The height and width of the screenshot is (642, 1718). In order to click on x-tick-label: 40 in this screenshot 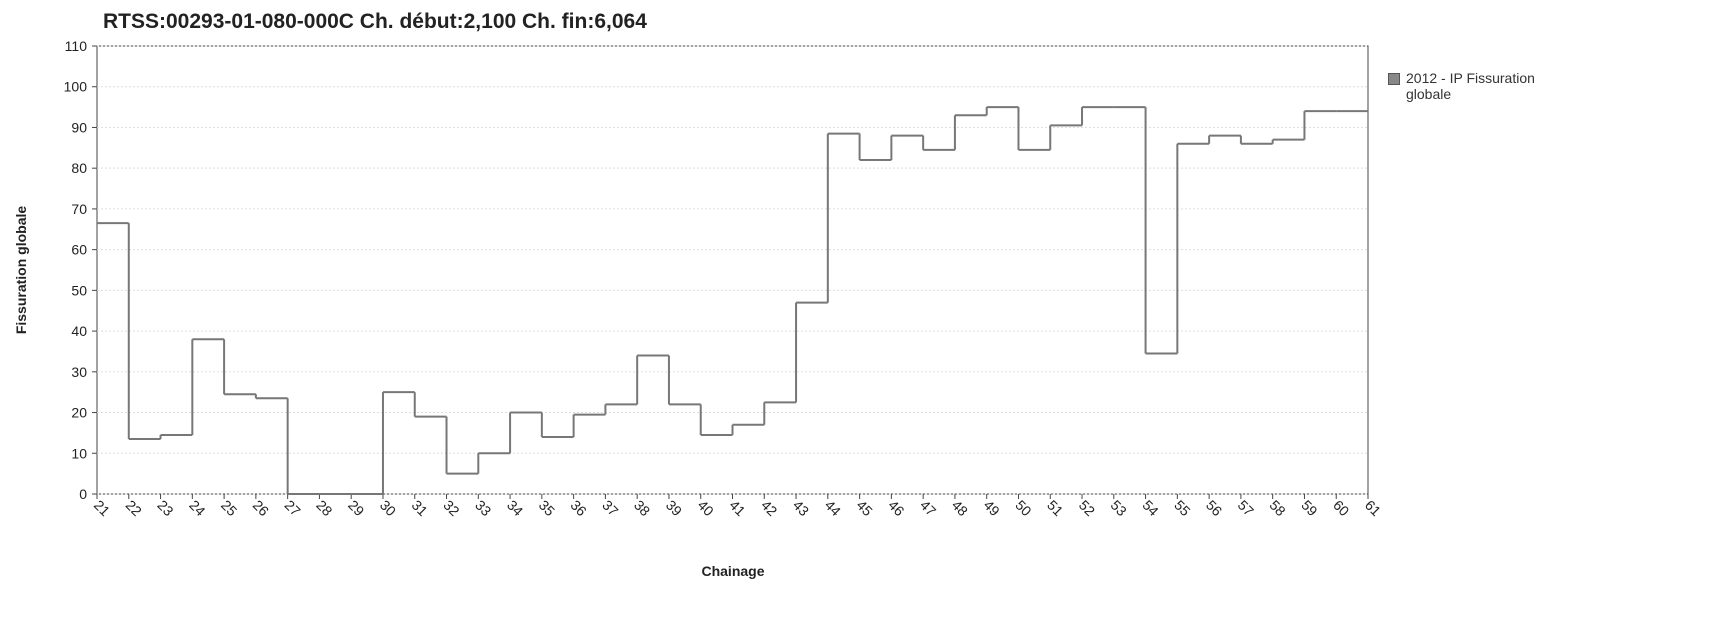, I will do `click(706, 508)`.